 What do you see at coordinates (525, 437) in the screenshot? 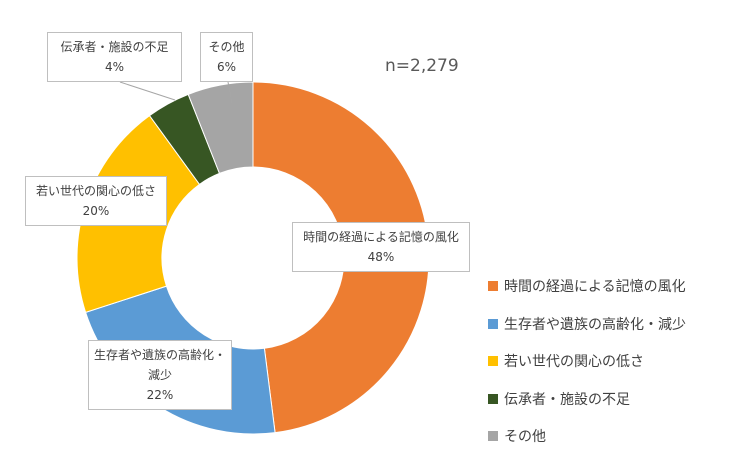
I see `legend-label: その他` at bounding box center [525, 437].